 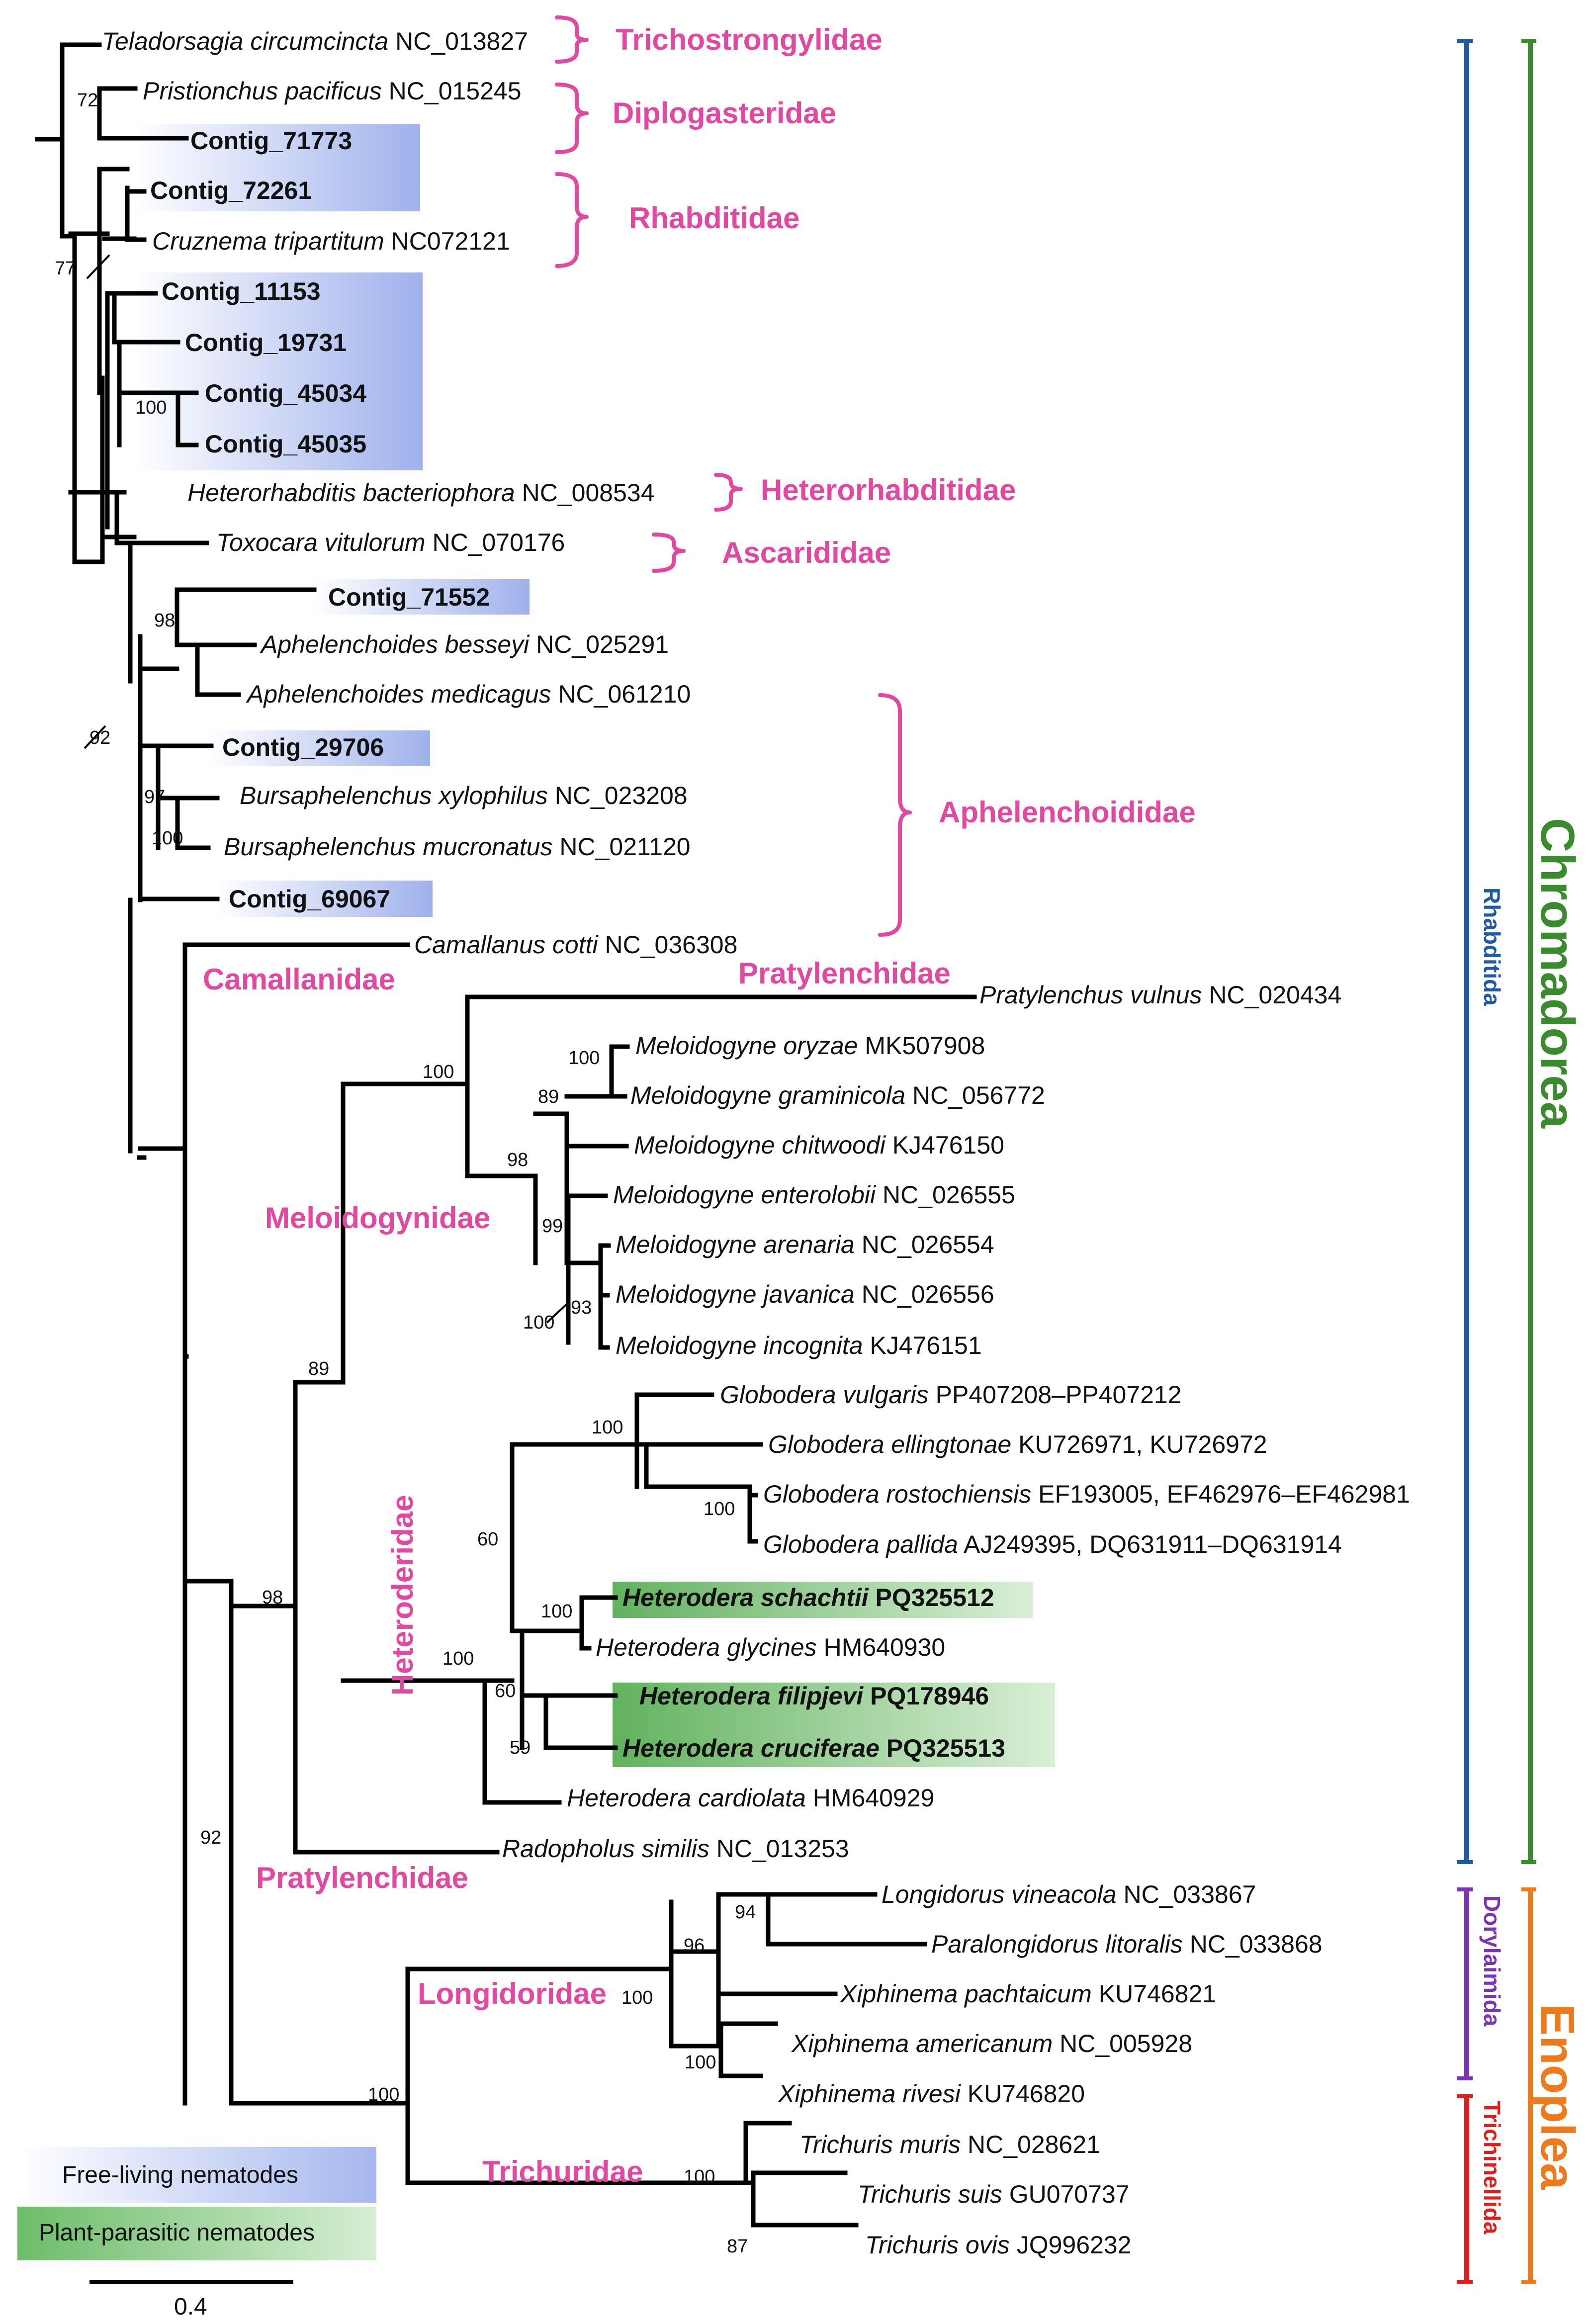 I want to click on tip-label: Meloidogyne graminicola NC_056772, so click(x=837, y=1095).